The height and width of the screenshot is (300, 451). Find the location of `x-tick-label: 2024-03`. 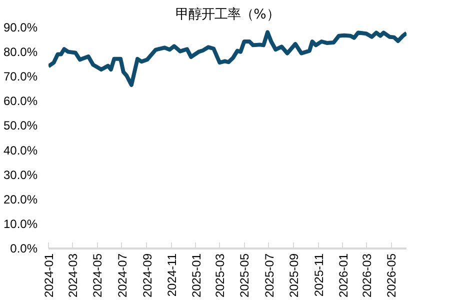

x-tick-label: 2024-03 is located at coordinates (73, 275).